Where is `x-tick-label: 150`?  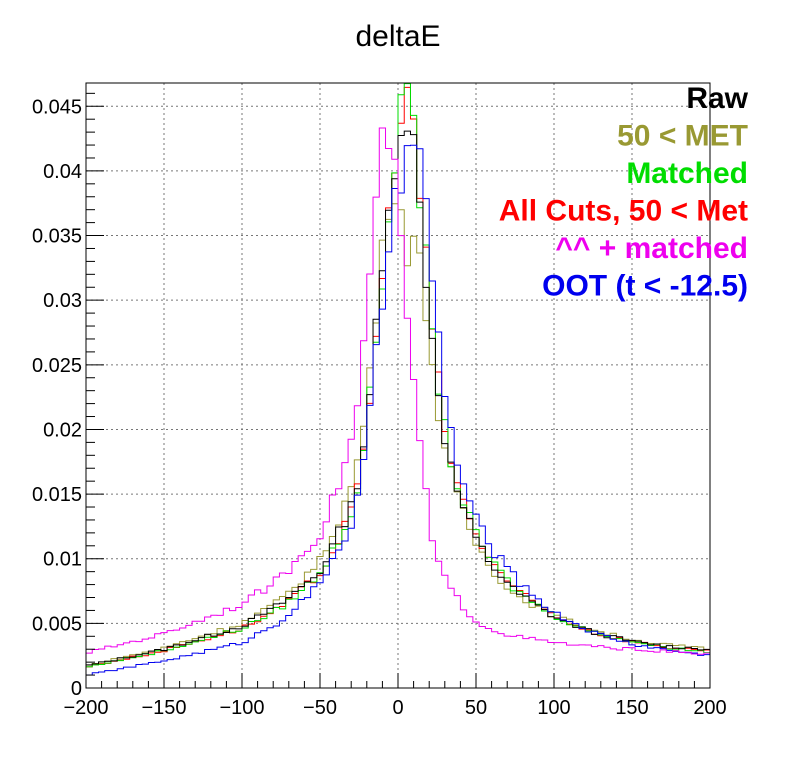 x-tick-label: 150 is located at coordinates (631, 708).